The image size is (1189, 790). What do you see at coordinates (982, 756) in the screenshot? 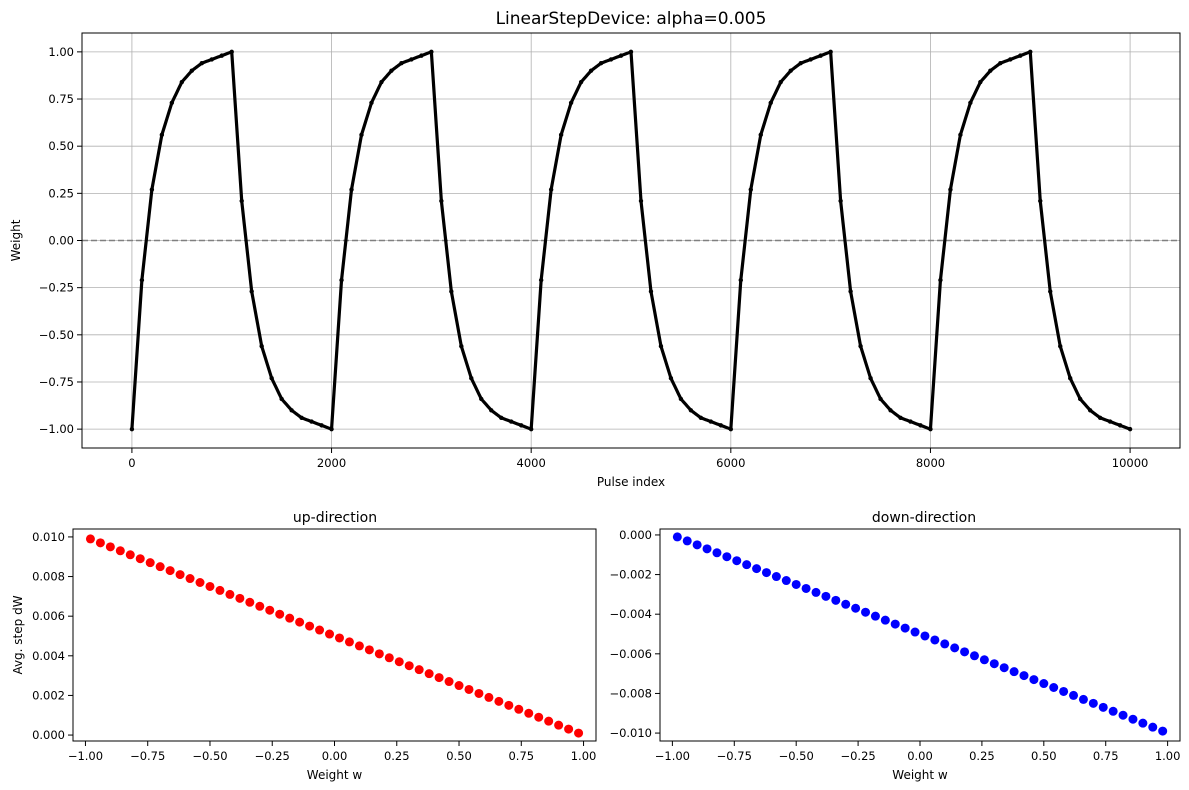
I see `x-tick-label: 0.25` at bounding box center [982, 756].